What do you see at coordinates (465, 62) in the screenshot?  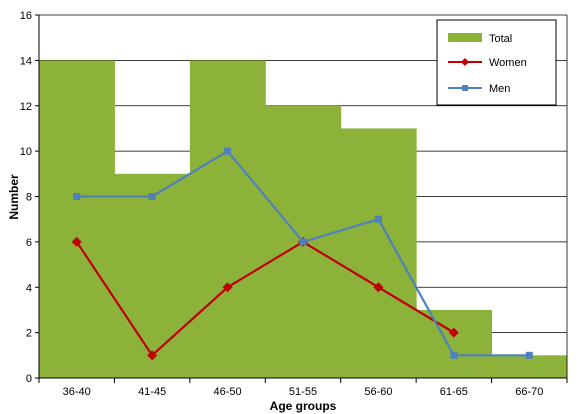 I see `legend-women-marker` at bounding box center [465, 62].